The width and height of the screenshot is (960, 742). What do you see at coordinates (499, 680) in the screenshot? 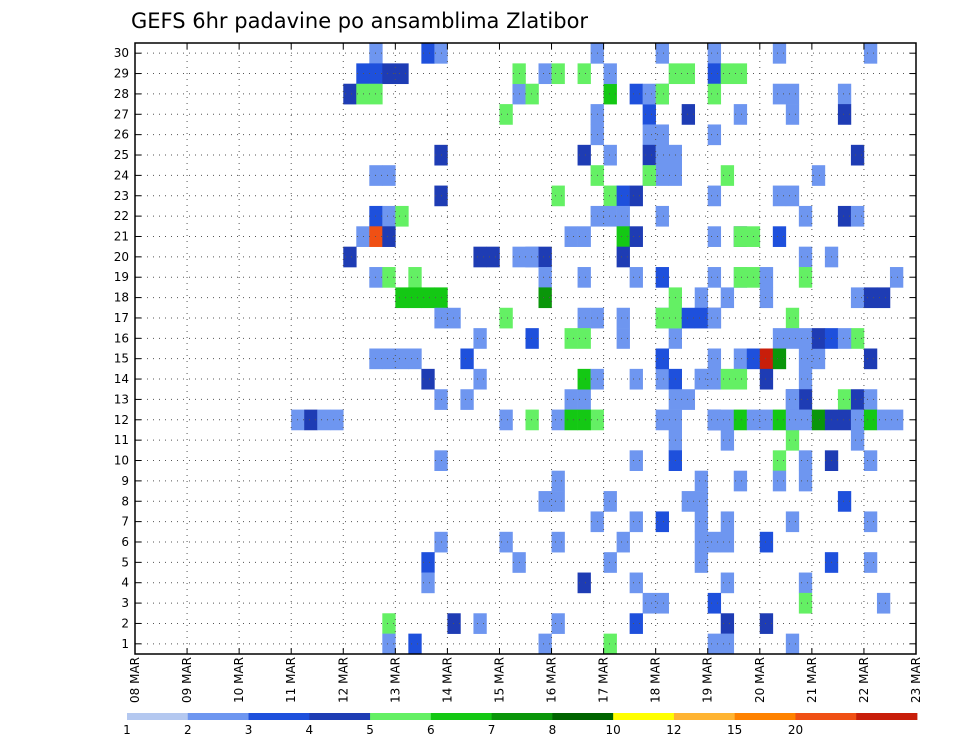
I see `x-tick-label: 15 MAR` at bounding box center [499, 680].